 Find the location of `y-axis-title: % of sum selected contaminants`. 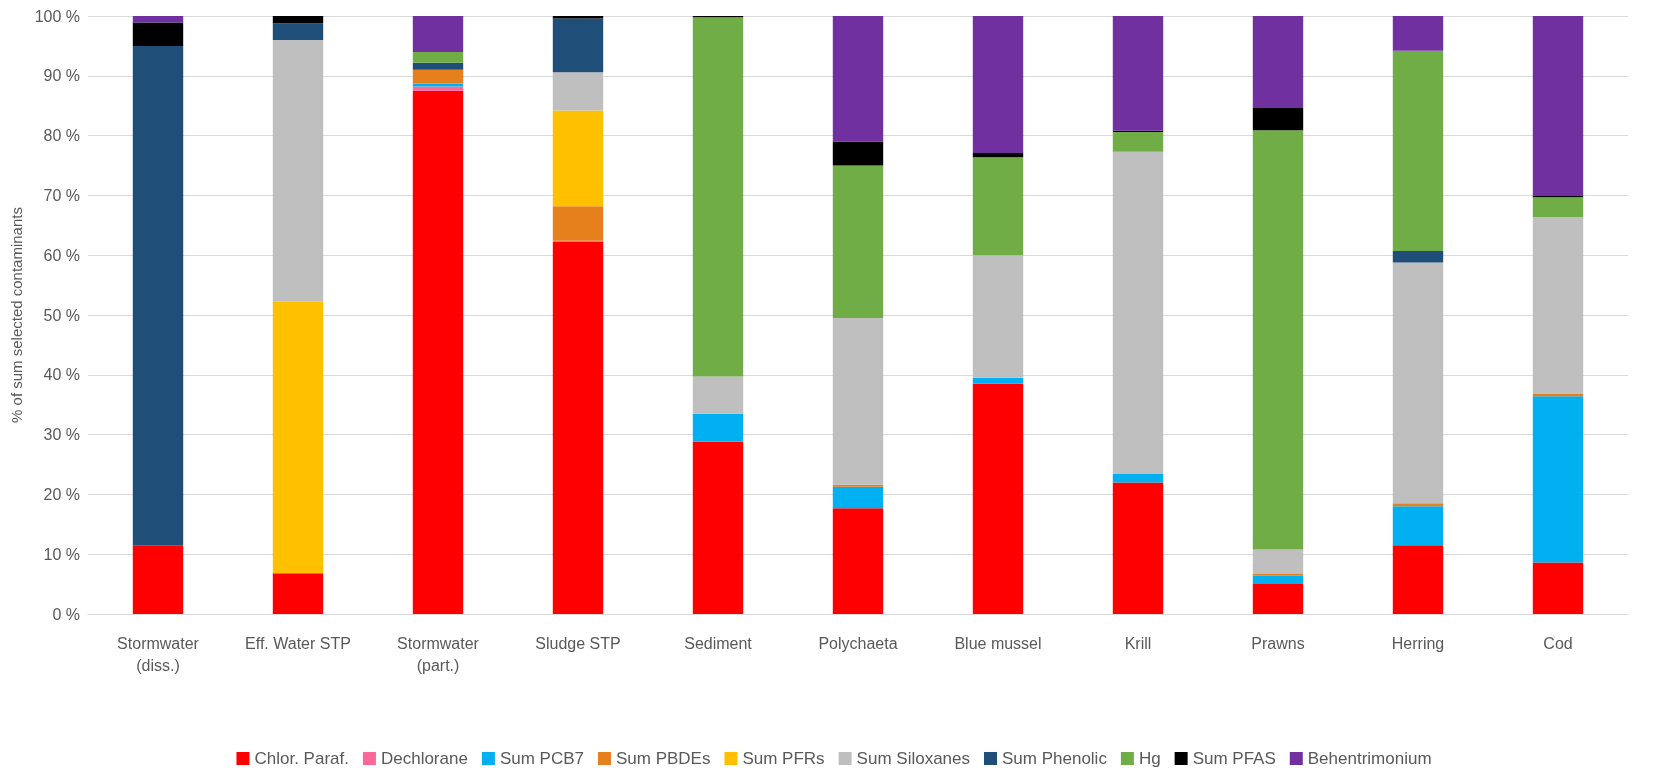

y-axis-title: % of sum selected contaminants is located at coordinates (16, 315).